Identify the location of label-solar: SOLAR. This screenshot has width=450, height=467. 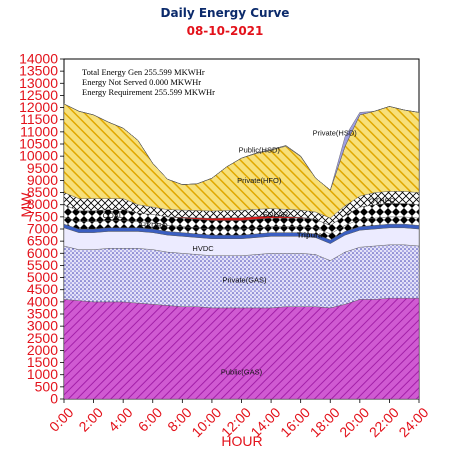
(276, 214).